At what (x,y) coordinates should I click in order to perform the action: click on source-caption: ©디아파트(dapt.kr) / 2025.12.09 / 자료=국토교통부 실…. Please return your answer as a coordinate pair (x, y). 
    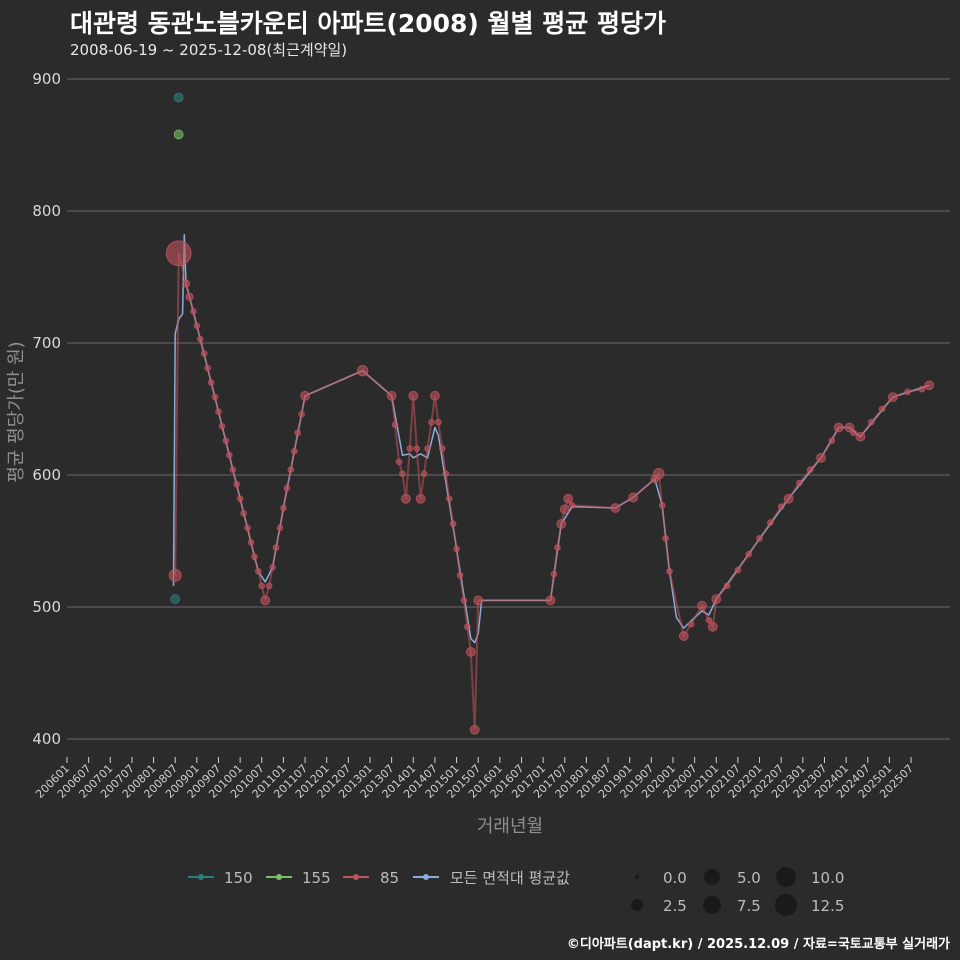
    Looking at the image, I should click on (758, 944).